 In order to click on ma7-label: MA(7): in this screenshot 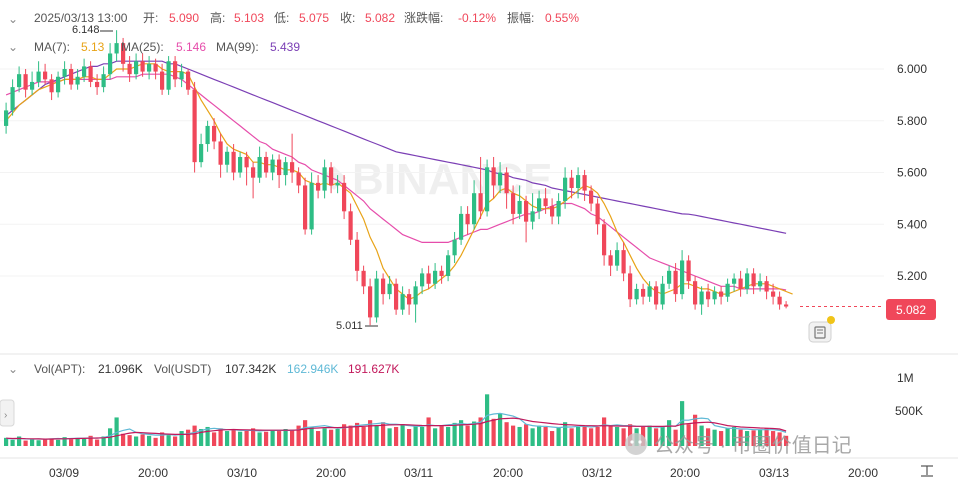, I will do `click(52, 47)`.